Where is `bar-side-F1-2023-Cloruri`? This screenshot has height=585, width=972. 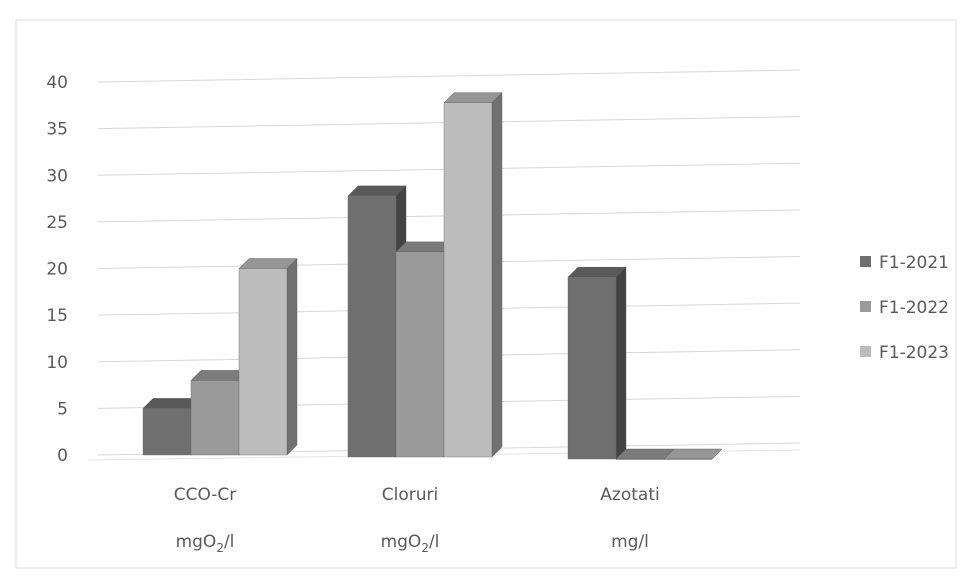
bar-side-F1-2023-Cloruri is located at coordinates (497, 275).